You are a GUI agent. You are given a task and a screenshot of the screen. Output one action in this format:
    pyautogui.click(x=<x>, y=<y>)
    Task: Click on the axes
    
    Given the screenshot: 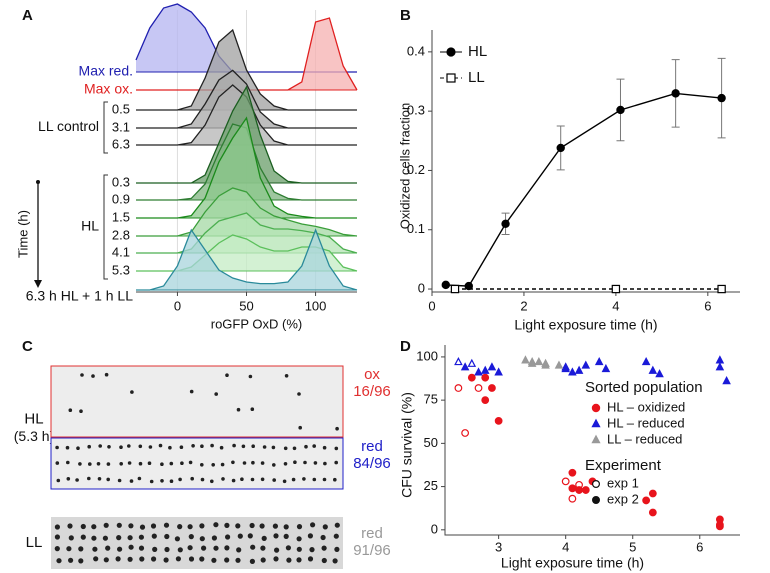 What is the action you would take?
    pyautogui.click(x=592, y=440)
    